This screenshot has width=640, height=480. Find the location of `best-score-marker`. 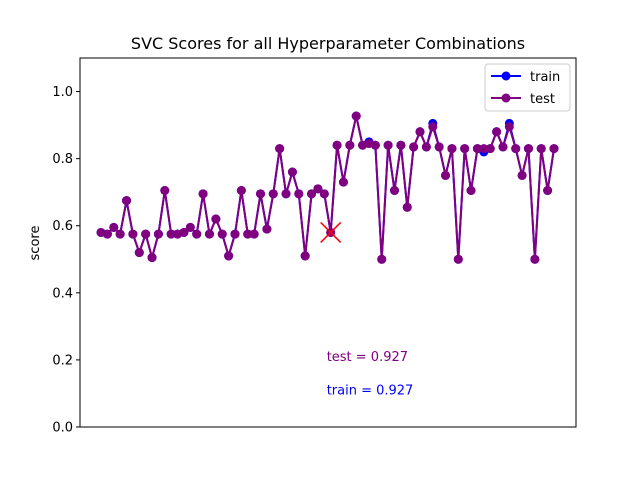

best-score-marker is located at coordinates (331, 232).